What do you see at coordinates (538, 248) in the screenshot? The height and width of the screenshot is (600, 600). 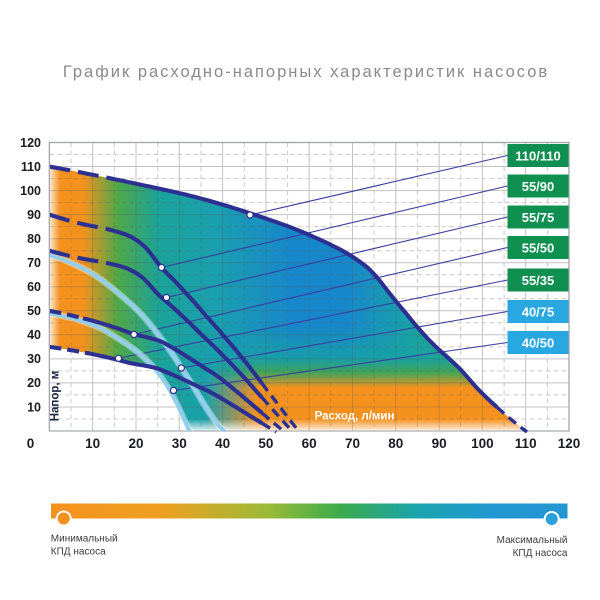 I see `svg-text: 55/50` at bounding box center [538, 248].